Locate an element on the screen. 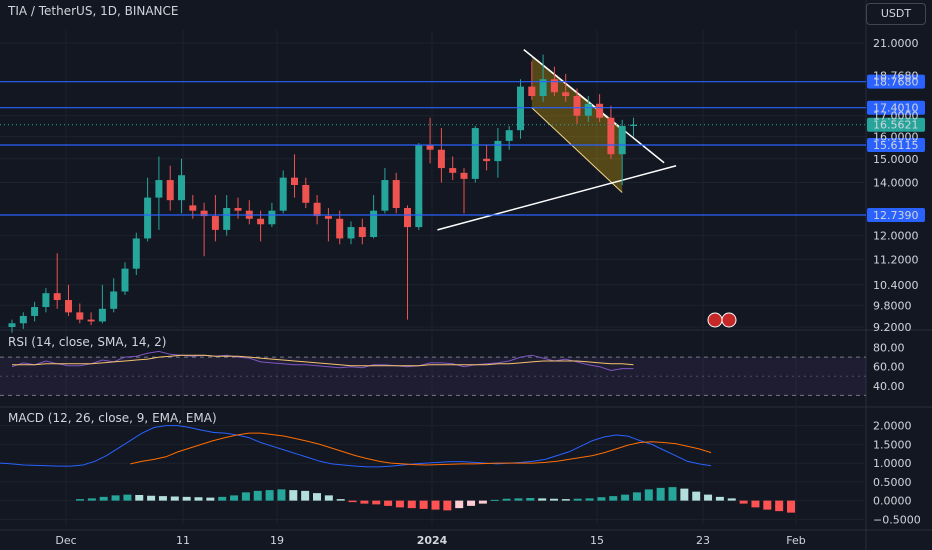  macd-tick-label: 2.0000 is located at coordinates (892, 426).